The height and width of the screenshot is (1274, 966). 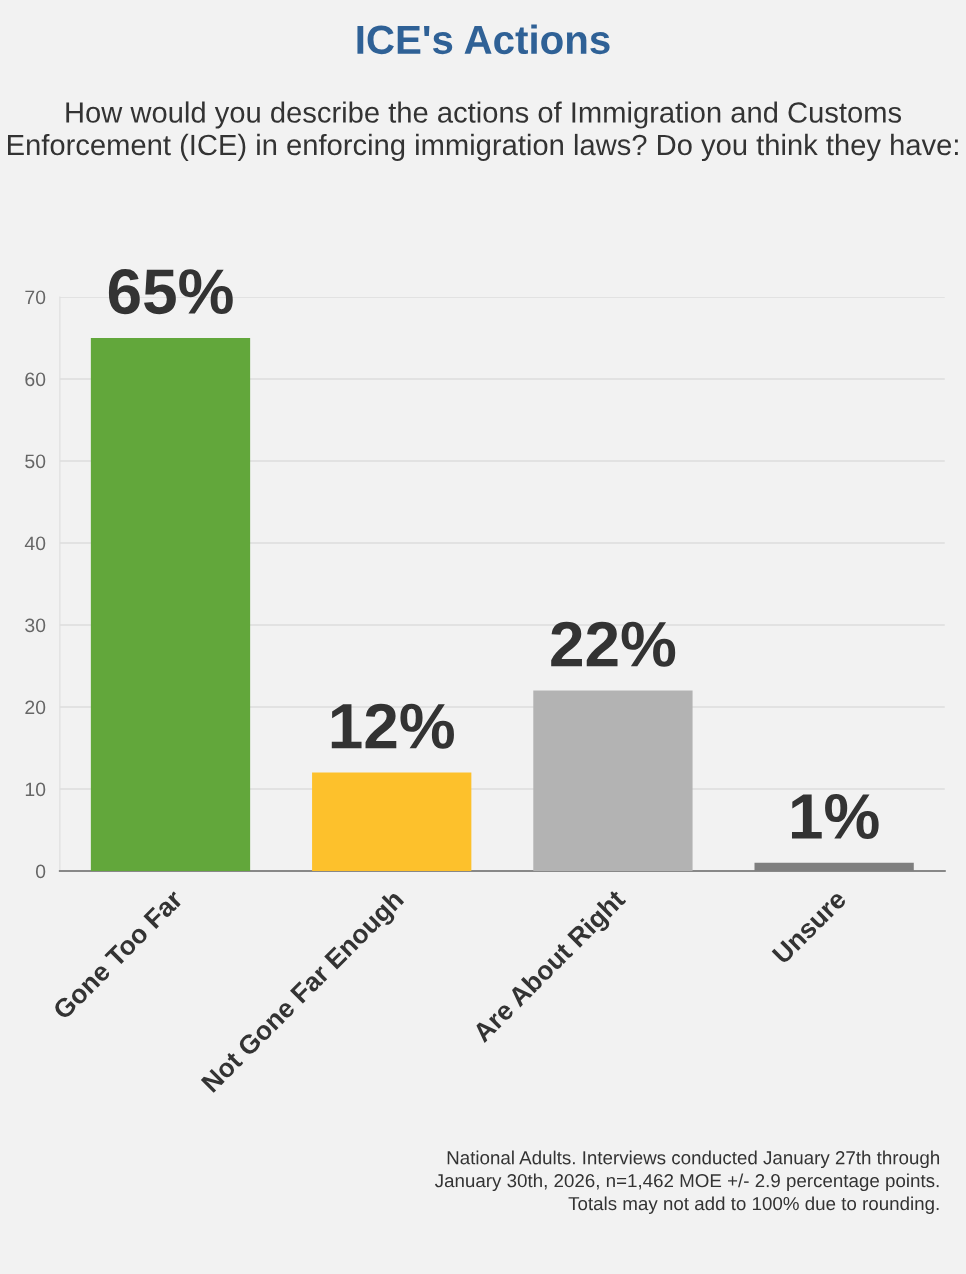 What do you see at coordinates (35, 543) in the screenshot?
I see `y-tick-label: 40` at bounding box center [35, 543].